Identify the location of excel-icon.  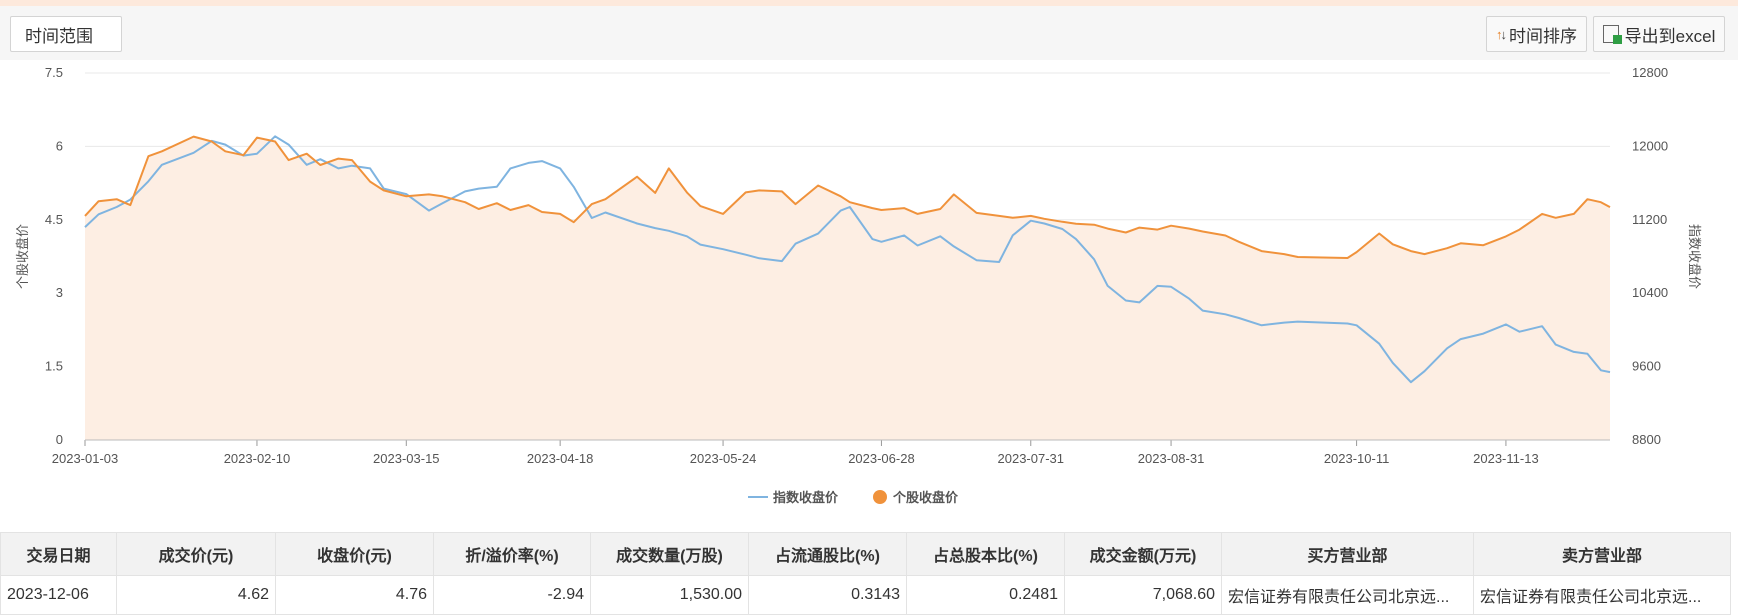
(1612, 34).